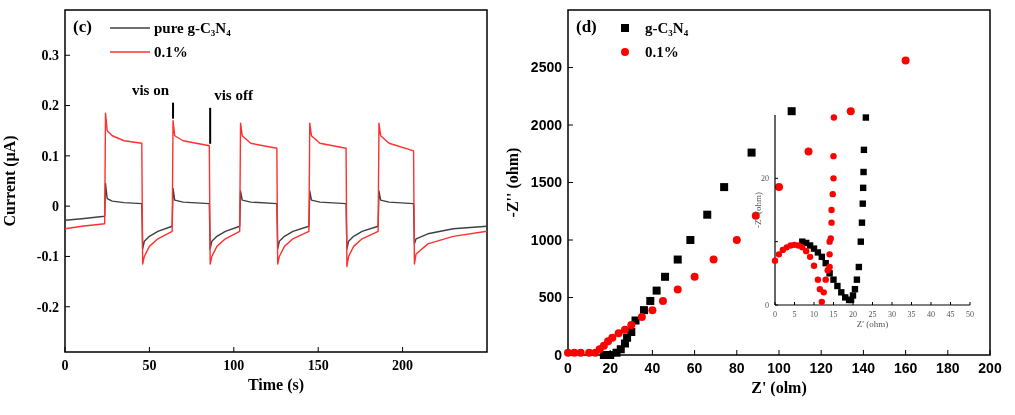  Describe the element at coordinates (814, 314) in the screenshot. I see `x-tick-label: 10` at that location.